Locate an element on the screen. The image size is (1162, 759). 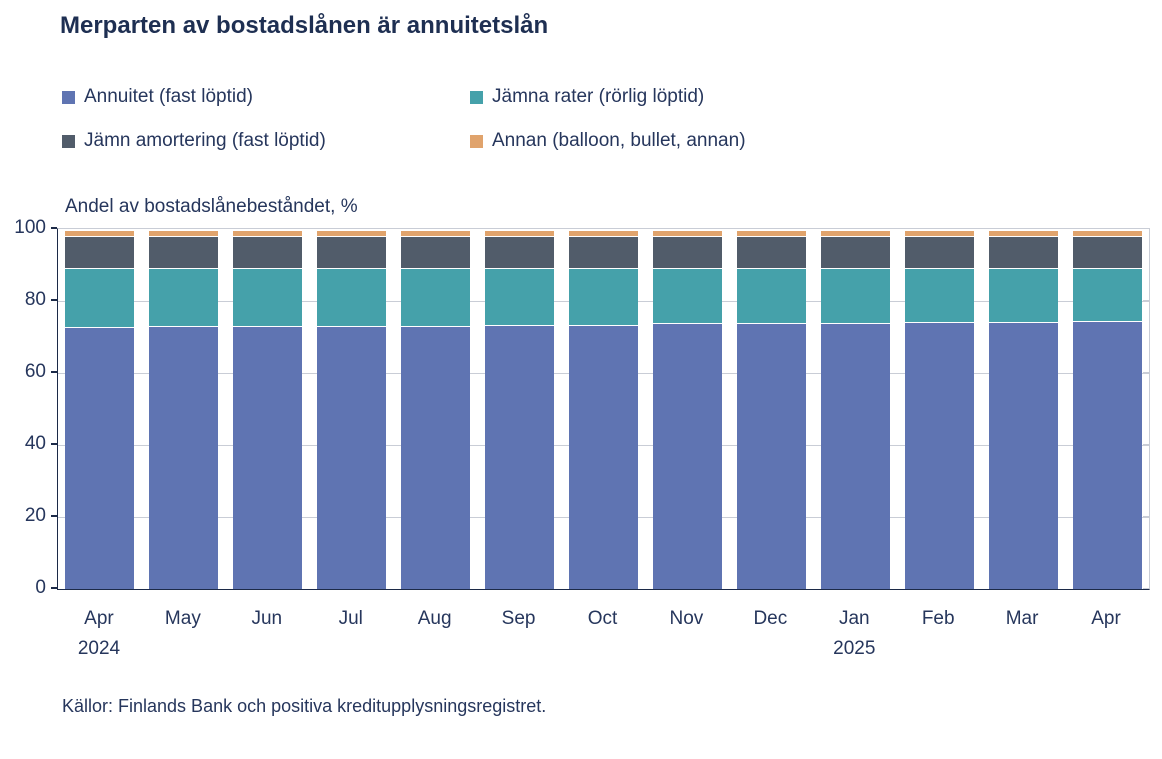
y-tick-label-60: 60 is located at coordinates (35, 371).